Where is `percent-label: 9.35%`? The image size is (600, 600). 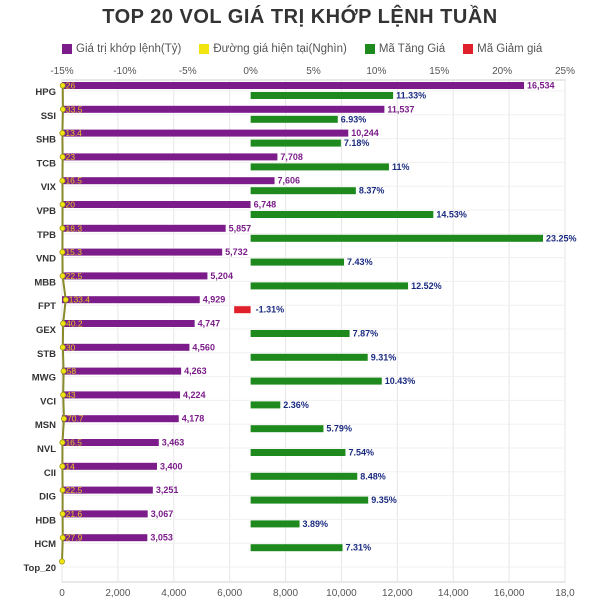
percent-label: 9.35% is located at coordinates (384, 500).